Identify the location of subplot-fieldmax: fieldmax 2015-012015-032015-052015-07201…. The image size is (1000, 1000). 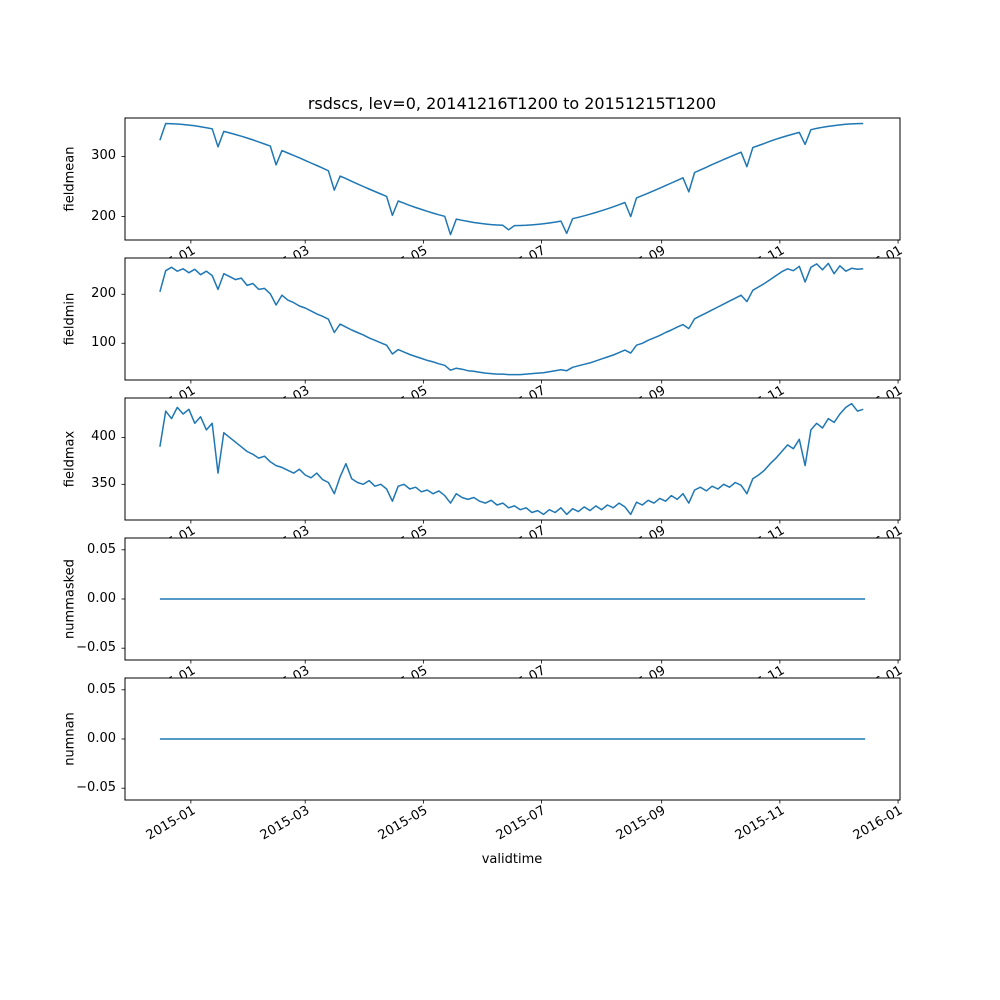
(484, 480).